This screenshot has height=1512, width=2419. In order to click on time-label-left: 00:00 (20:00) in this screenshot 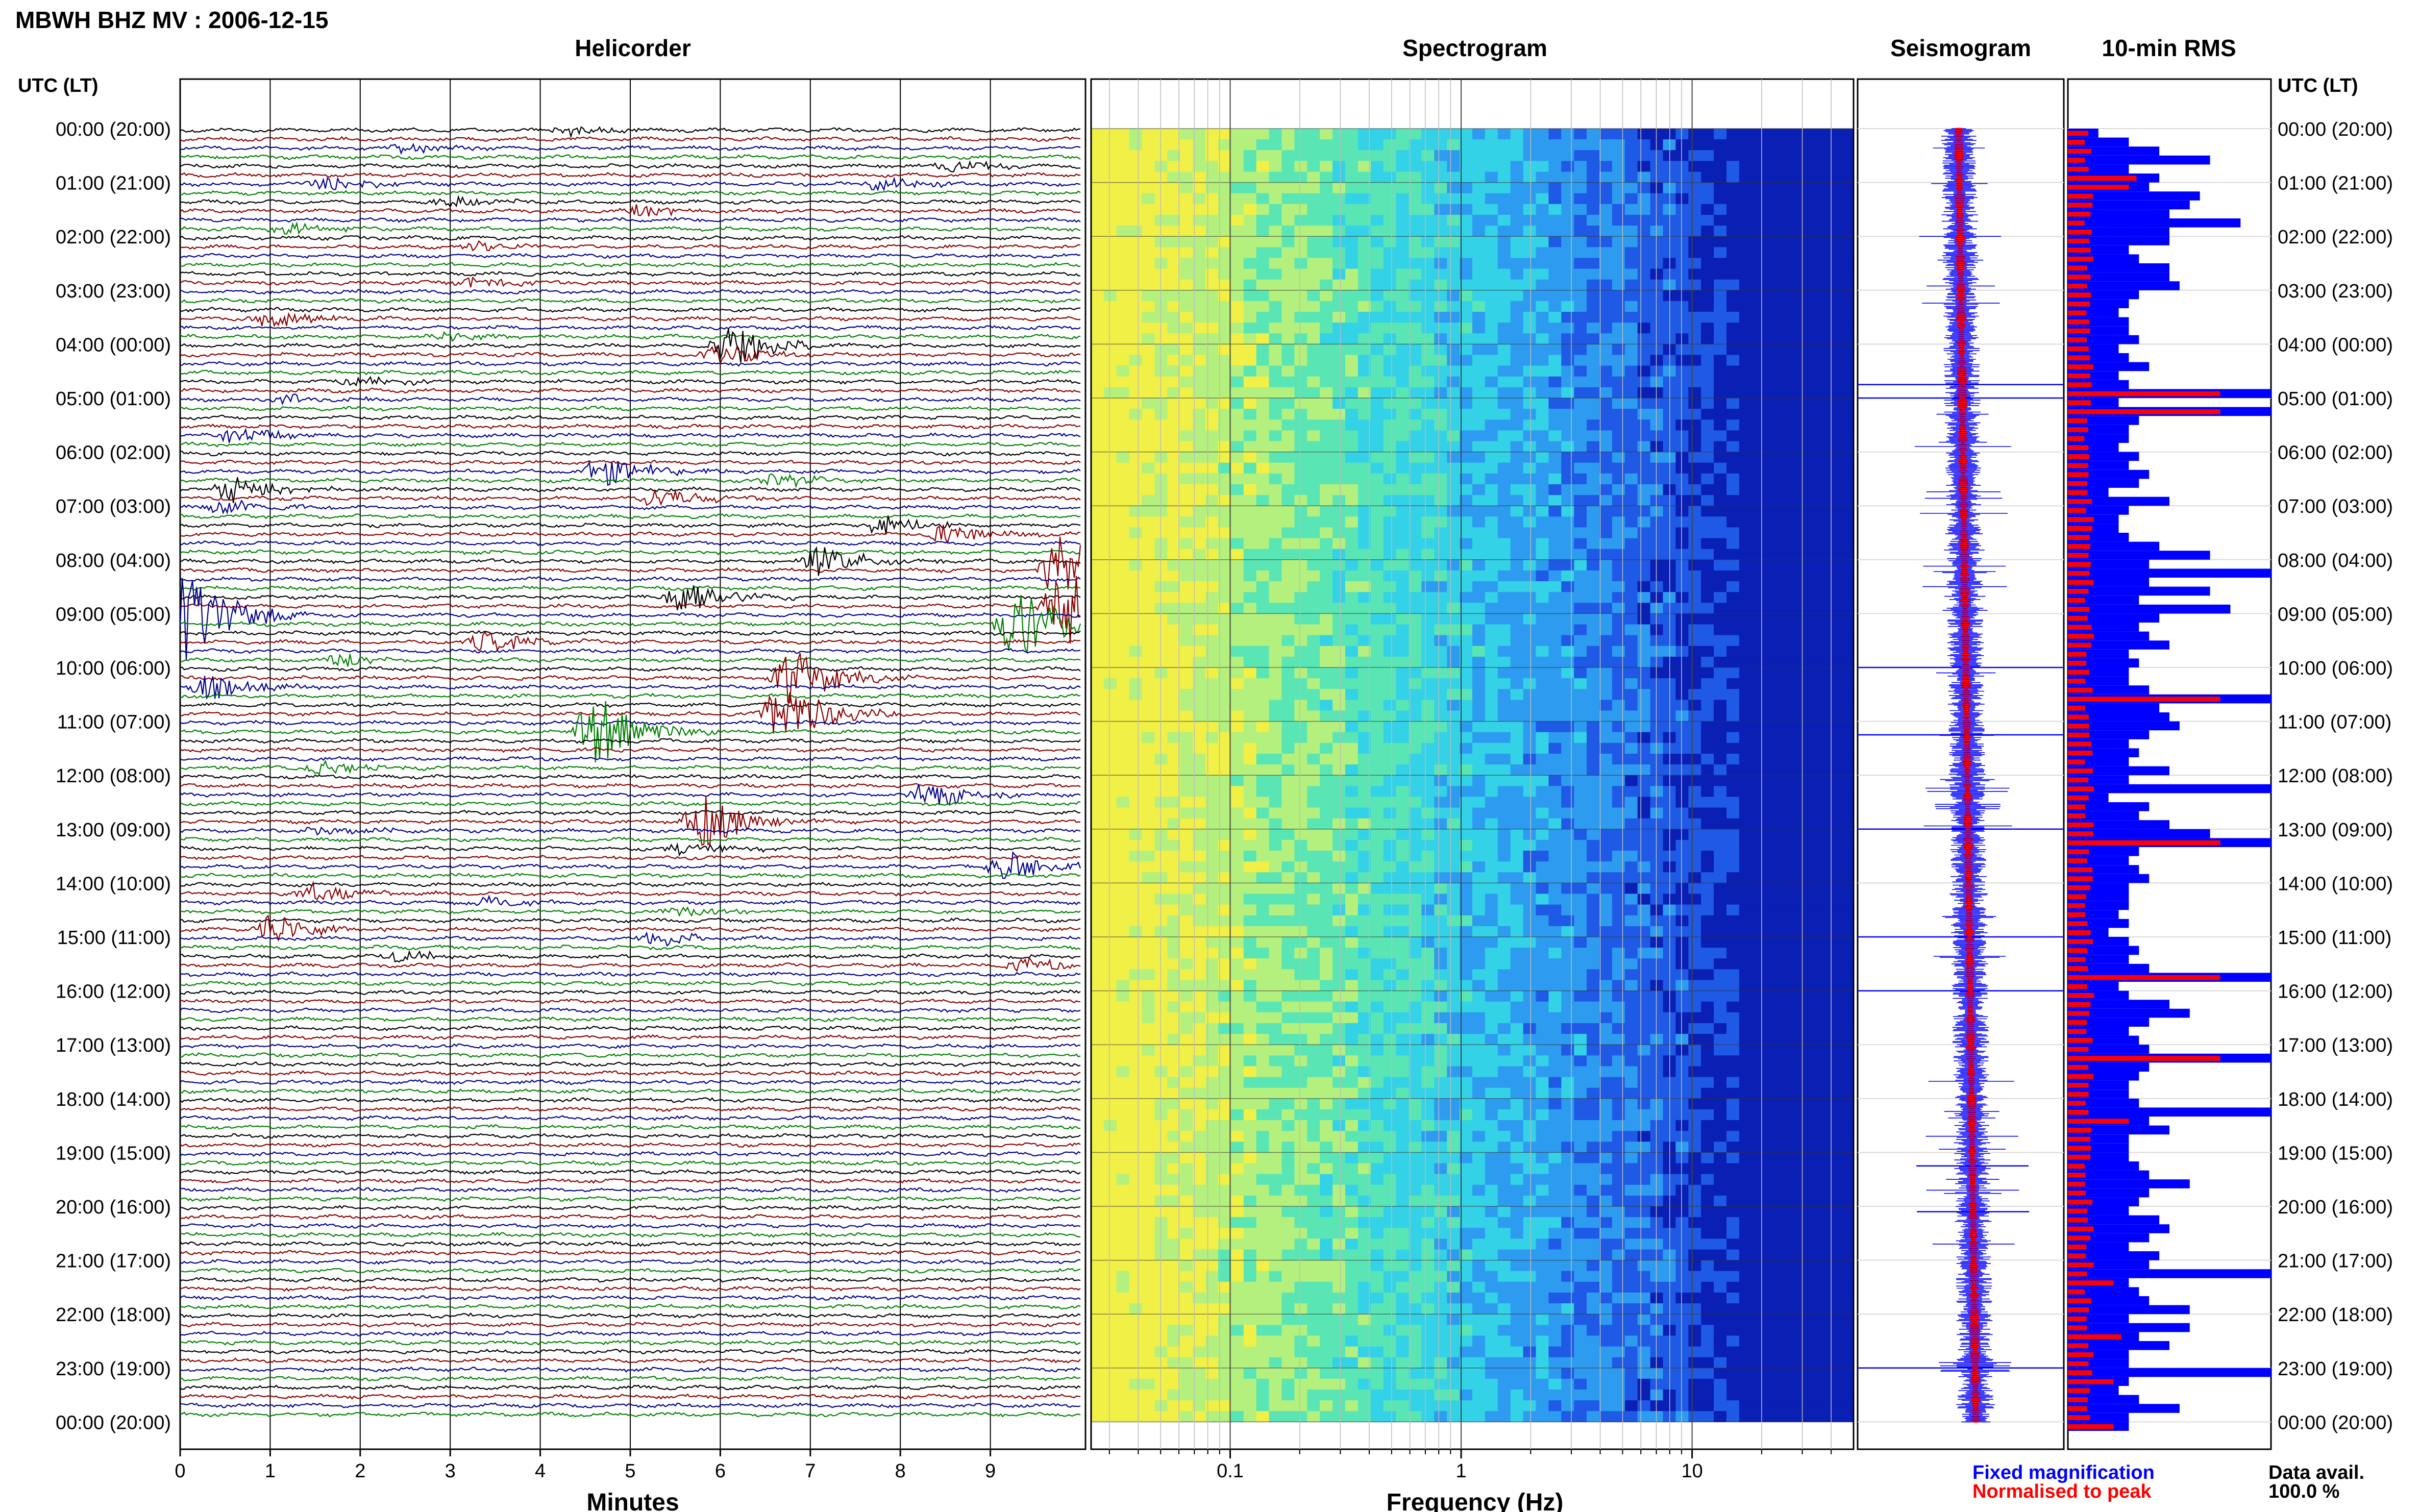, I will do `click(113, 1422)`.